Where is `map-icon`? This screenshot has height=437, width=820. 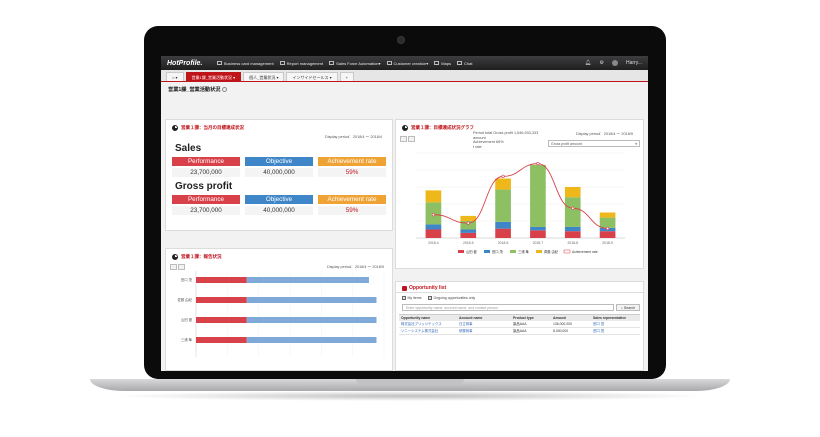
map-icon is located at coordinates (437, 63).